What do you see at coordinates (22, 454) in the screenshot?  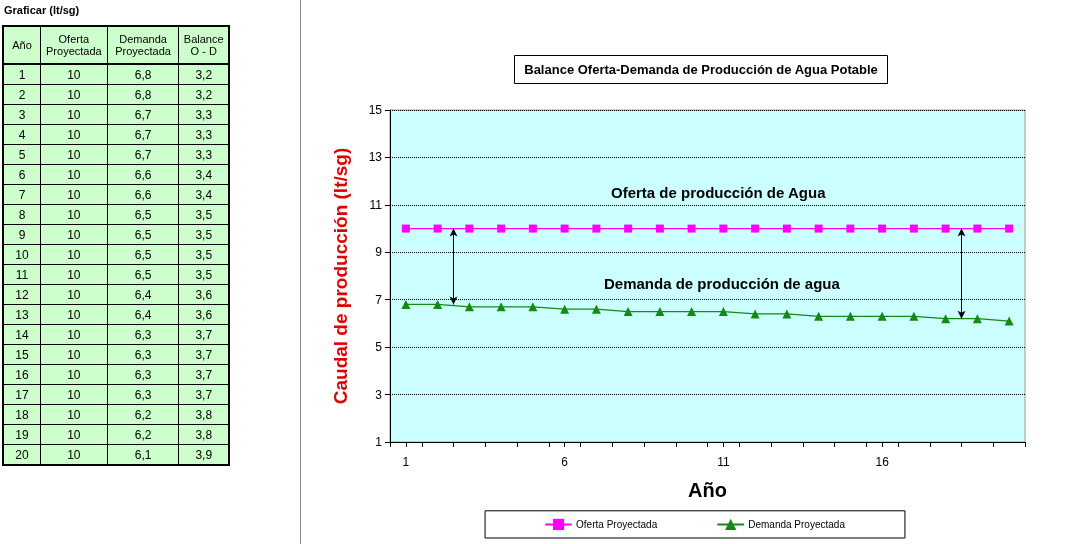 I see `text: 20` at bounding box center [22, 454].